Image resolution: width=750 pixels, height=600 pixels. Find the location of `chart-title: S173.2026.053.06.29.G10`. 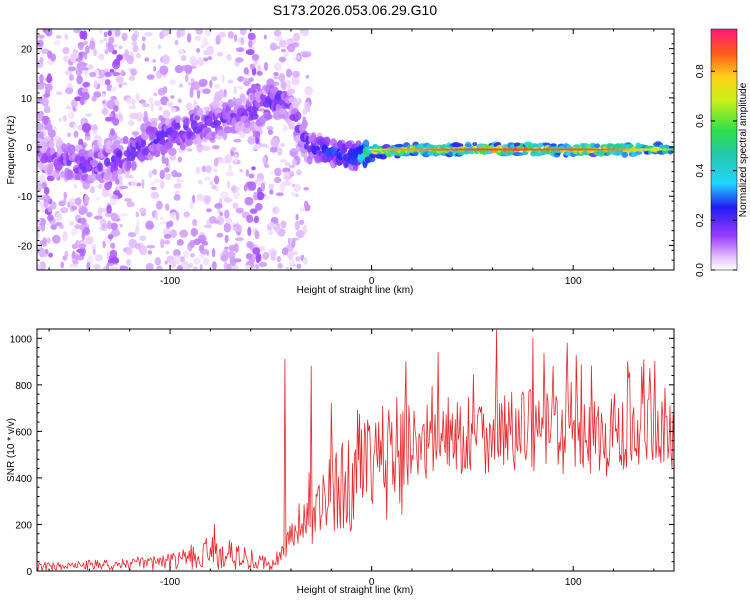

chart-title: S173.2026.053.06.29.G10 is located at coordinates (355, 10).